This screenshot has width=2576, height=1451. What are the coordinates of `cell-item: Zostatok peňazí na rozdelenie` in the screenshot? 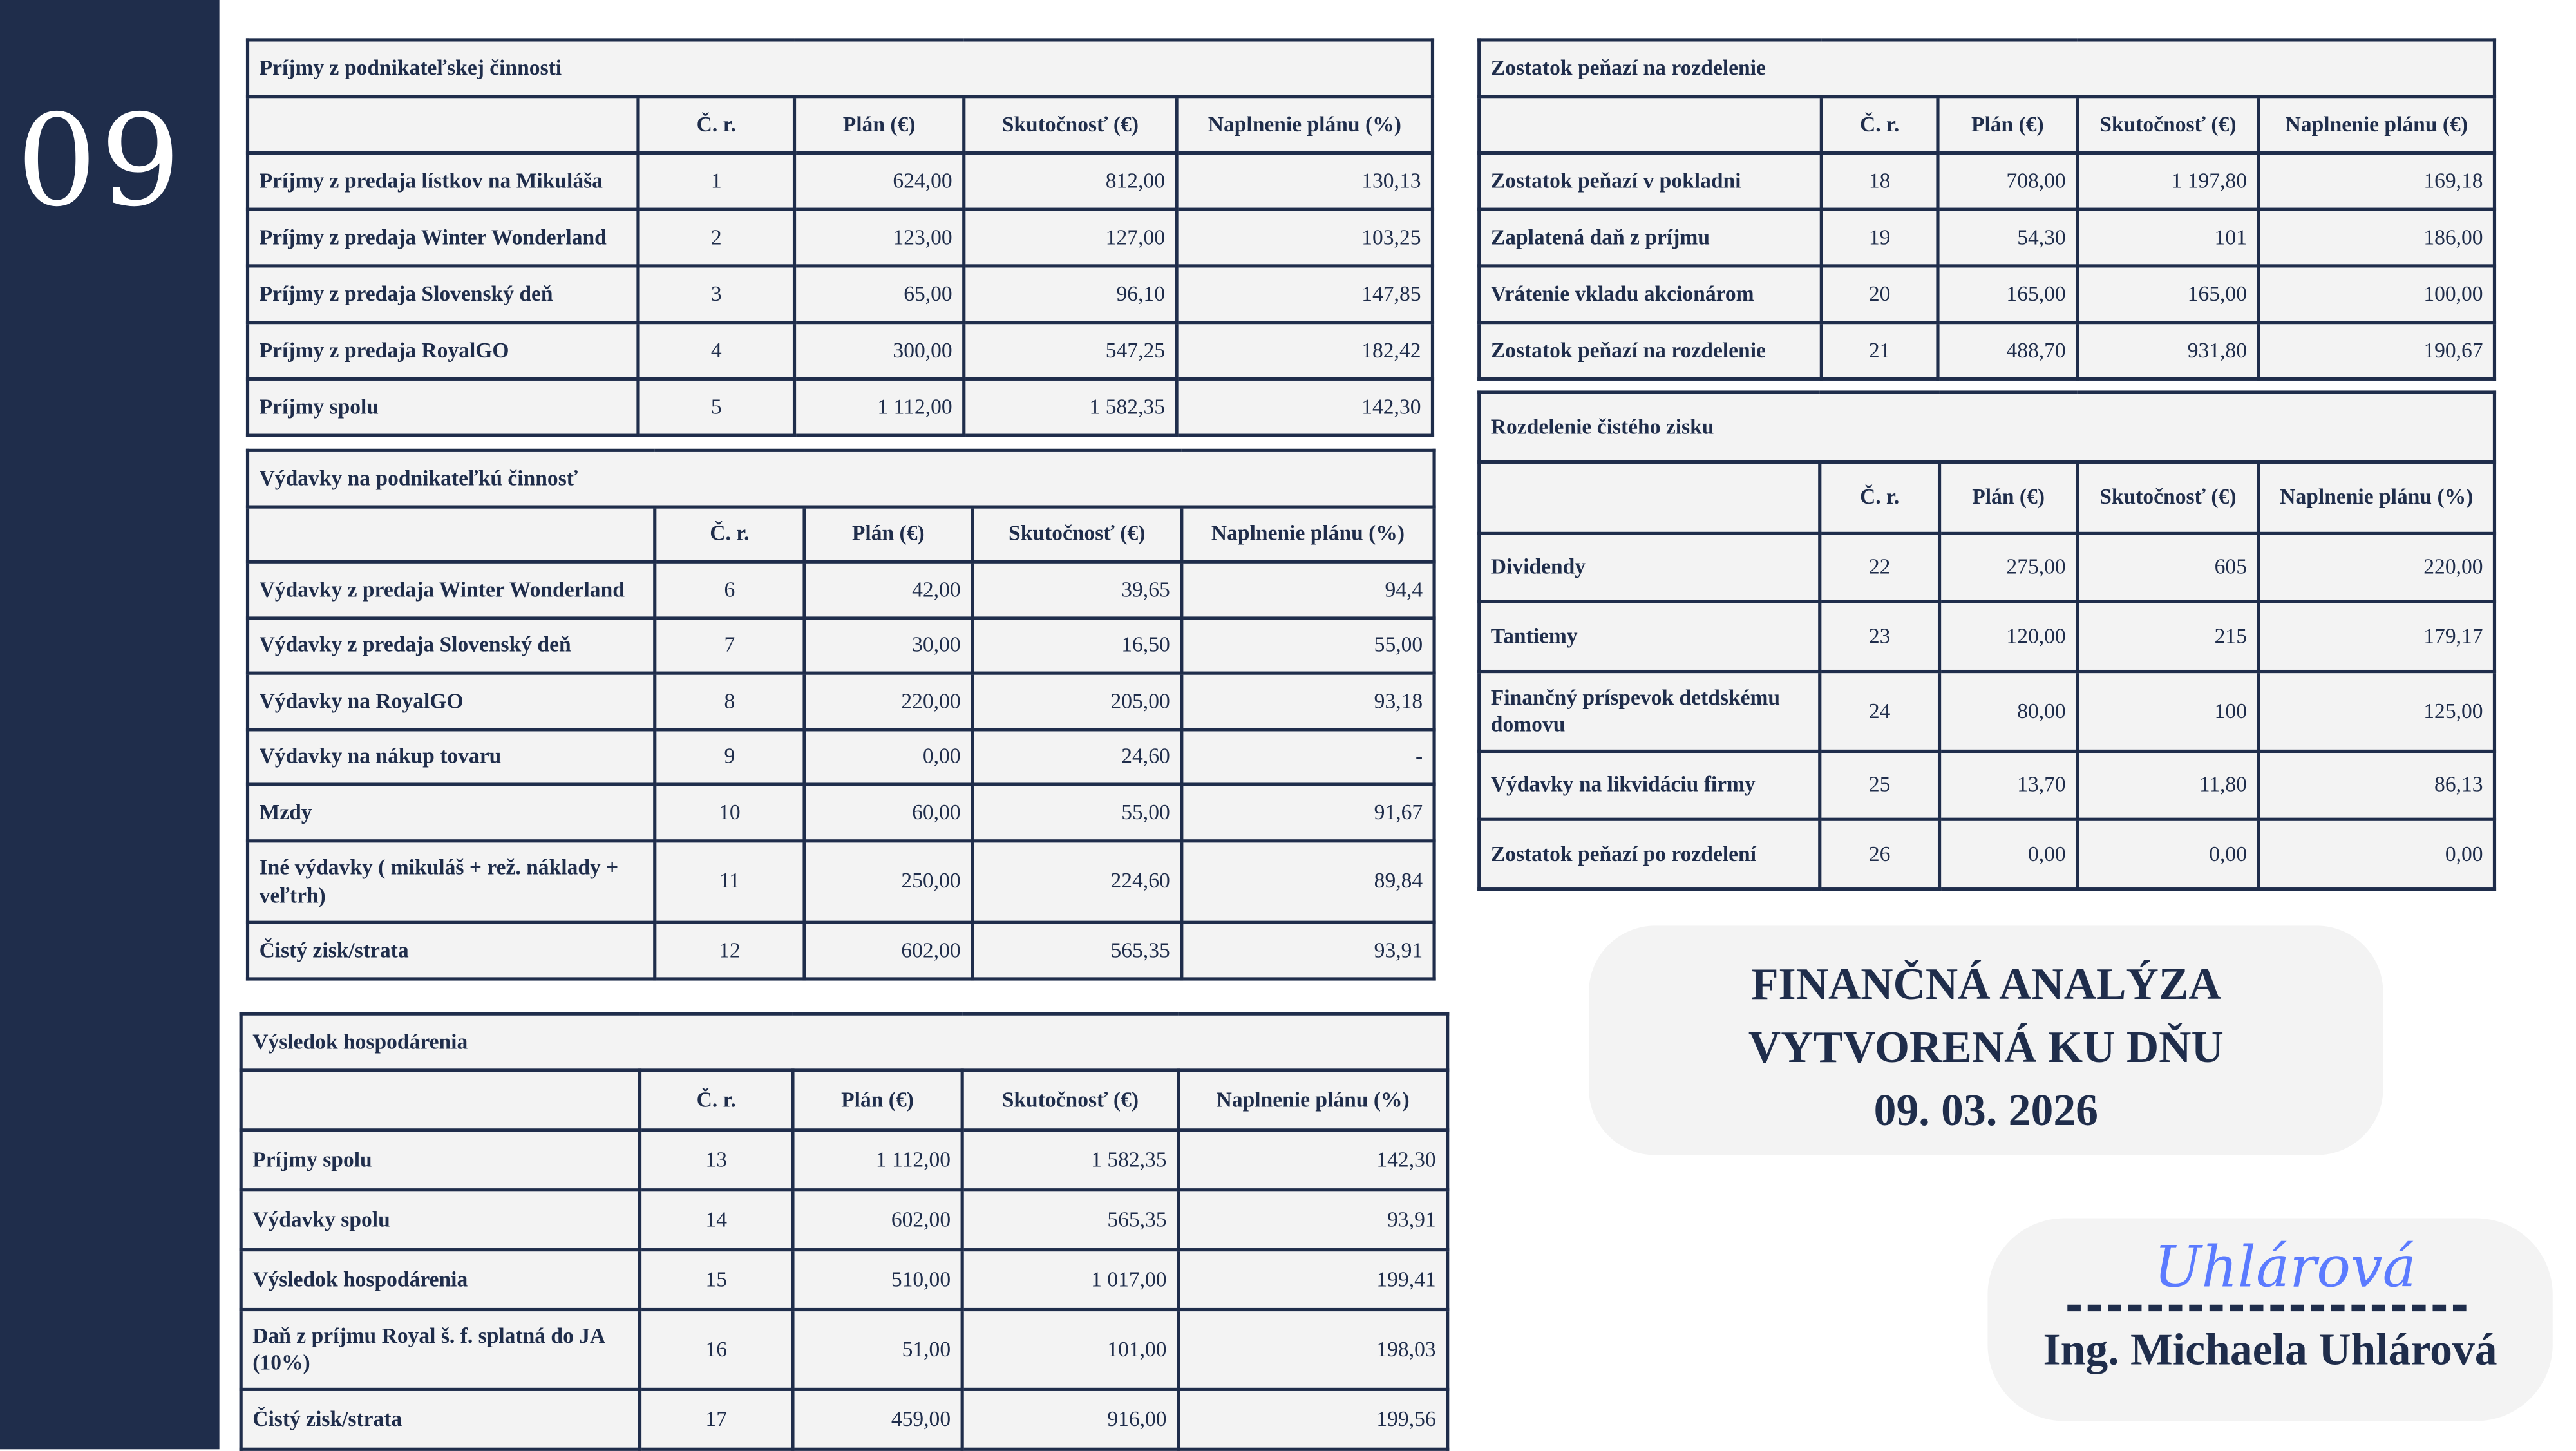 It's located at (1650, 351).